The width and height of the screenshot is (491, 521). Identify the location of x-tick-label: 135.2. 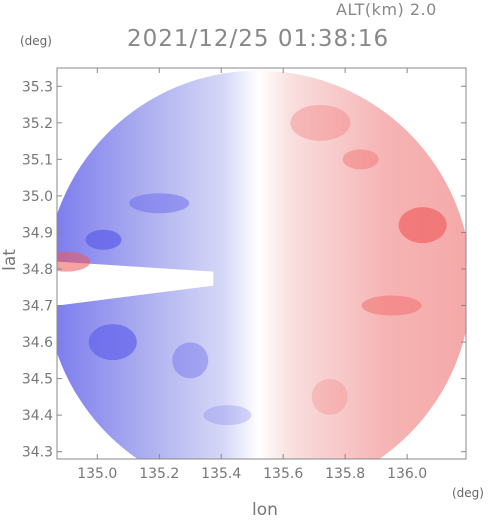
(159, 474).